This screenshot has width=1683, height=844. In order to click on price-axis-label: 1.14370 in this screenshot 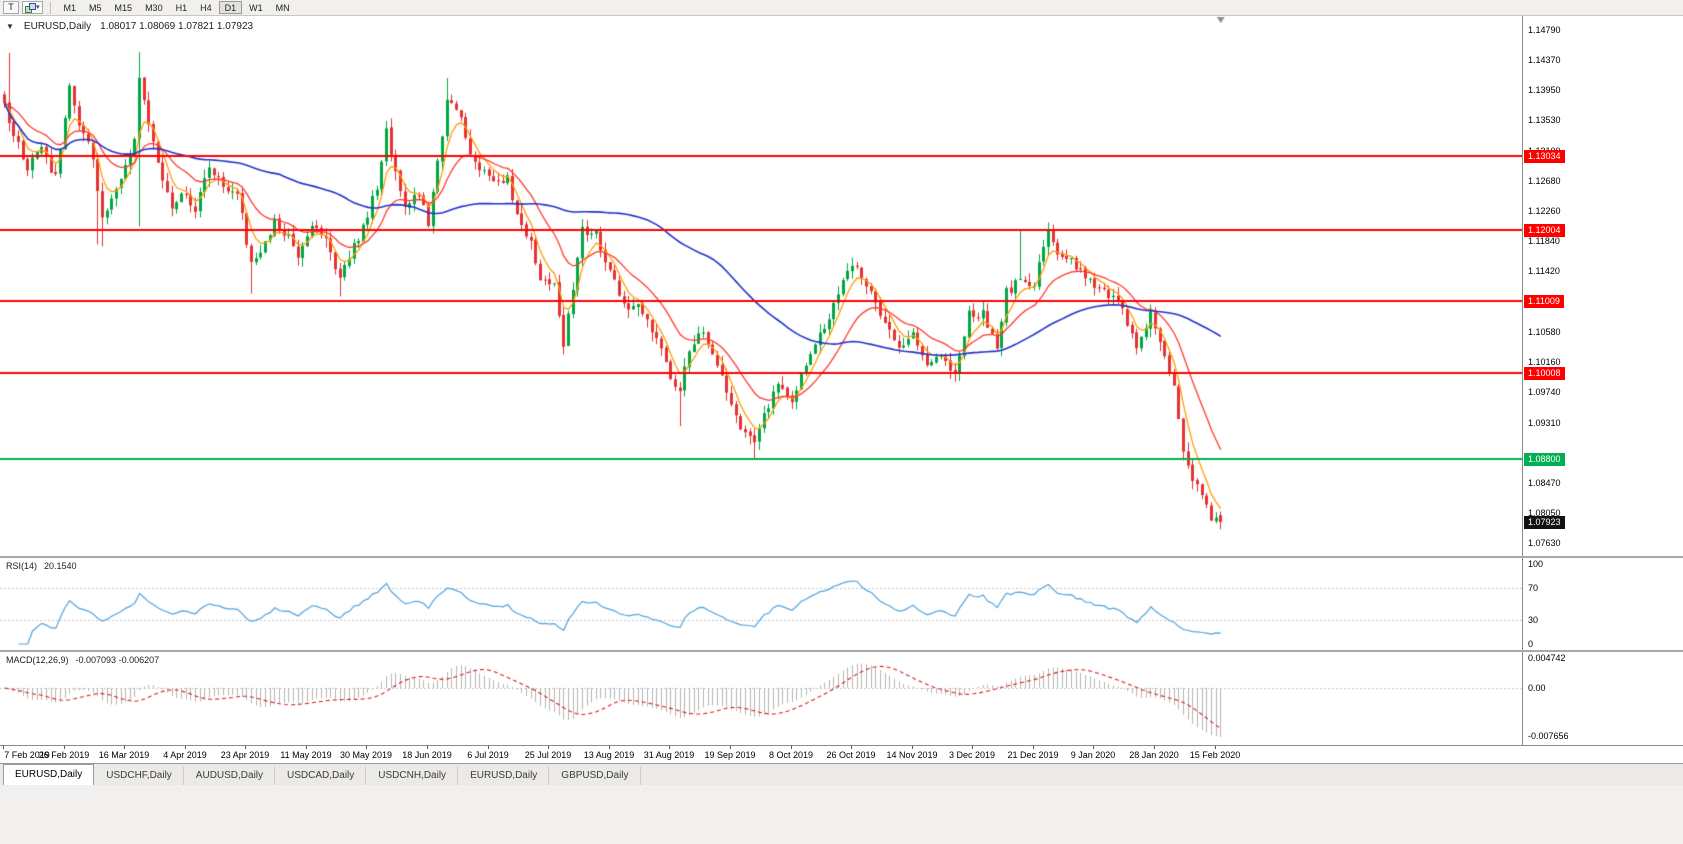, I will do `click(1544, 60)`.